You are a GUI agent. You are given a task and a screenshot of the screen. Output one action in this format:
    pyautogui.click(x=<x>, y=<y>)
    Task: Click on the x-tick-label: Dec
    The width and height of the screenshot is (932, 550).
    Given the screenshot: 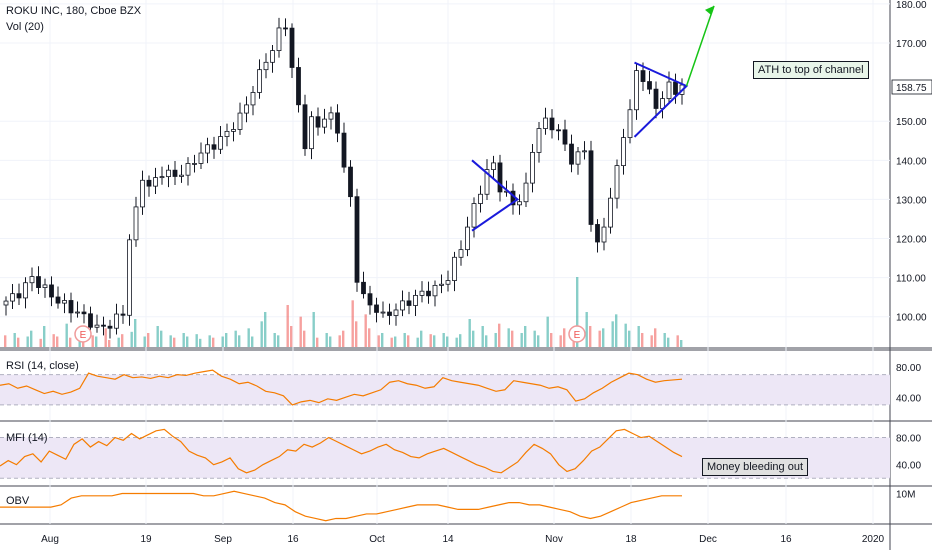 What is the action you would take?
    pyautogui.click(x=708, y=539)
    